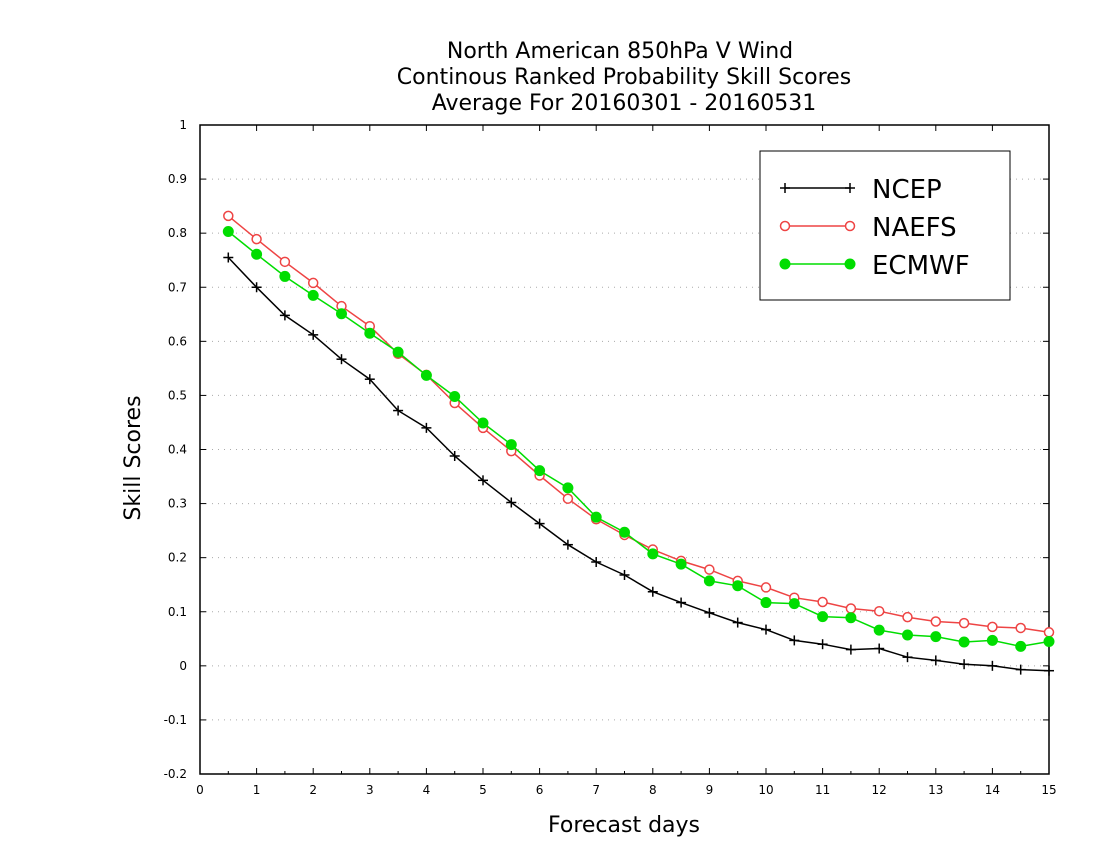  I want to click on x-tick-label: 13, so click(935, 790).